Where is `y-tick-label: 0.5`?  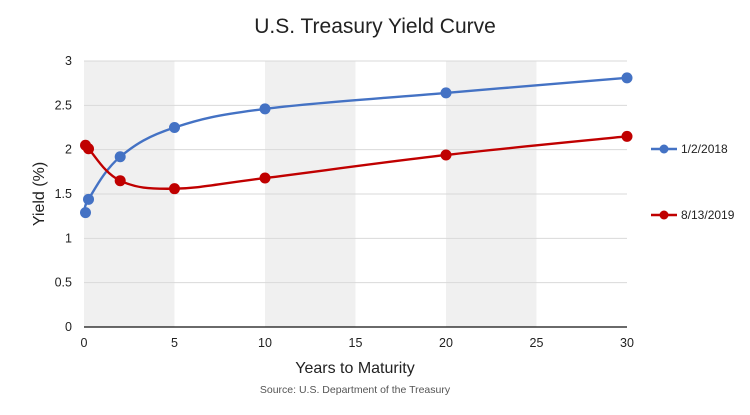 y-tick-label: 0.5 is located at coordinates (63, 283).